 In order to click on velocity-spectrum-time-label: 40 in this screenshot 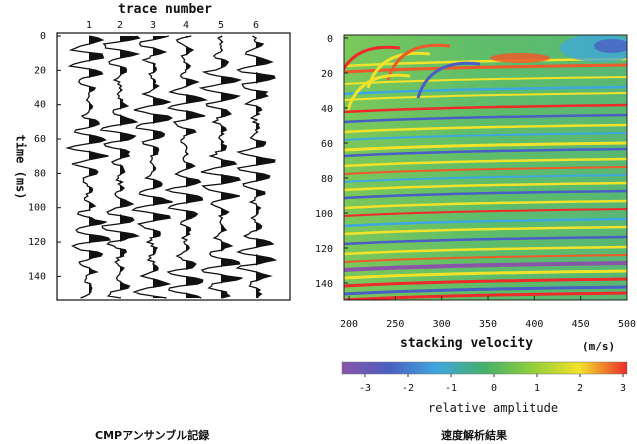, I will do `click(327, 109)`.